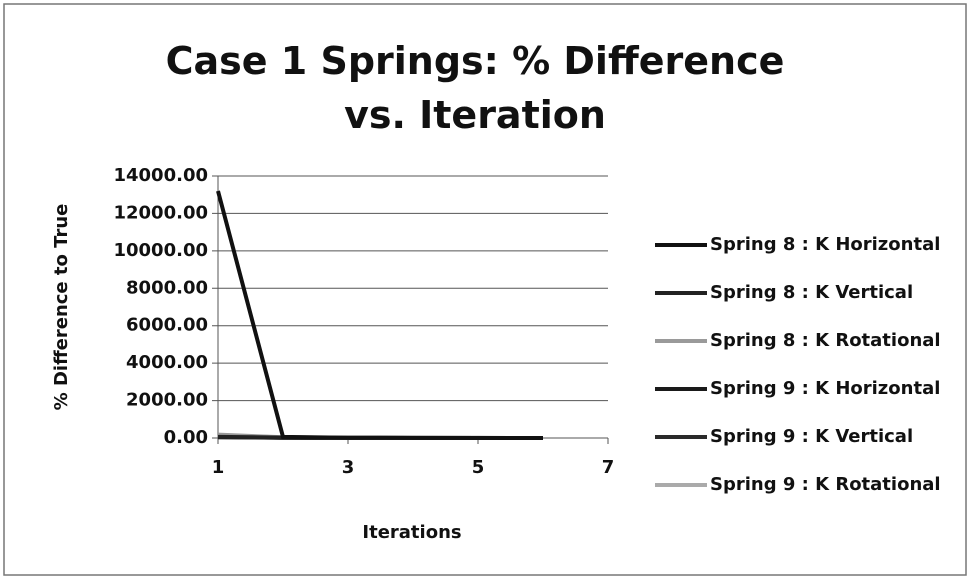 The height and width of the screenshot is (579, 970). I want to click on y-tick-label: 12000.00, so click(160, 212).